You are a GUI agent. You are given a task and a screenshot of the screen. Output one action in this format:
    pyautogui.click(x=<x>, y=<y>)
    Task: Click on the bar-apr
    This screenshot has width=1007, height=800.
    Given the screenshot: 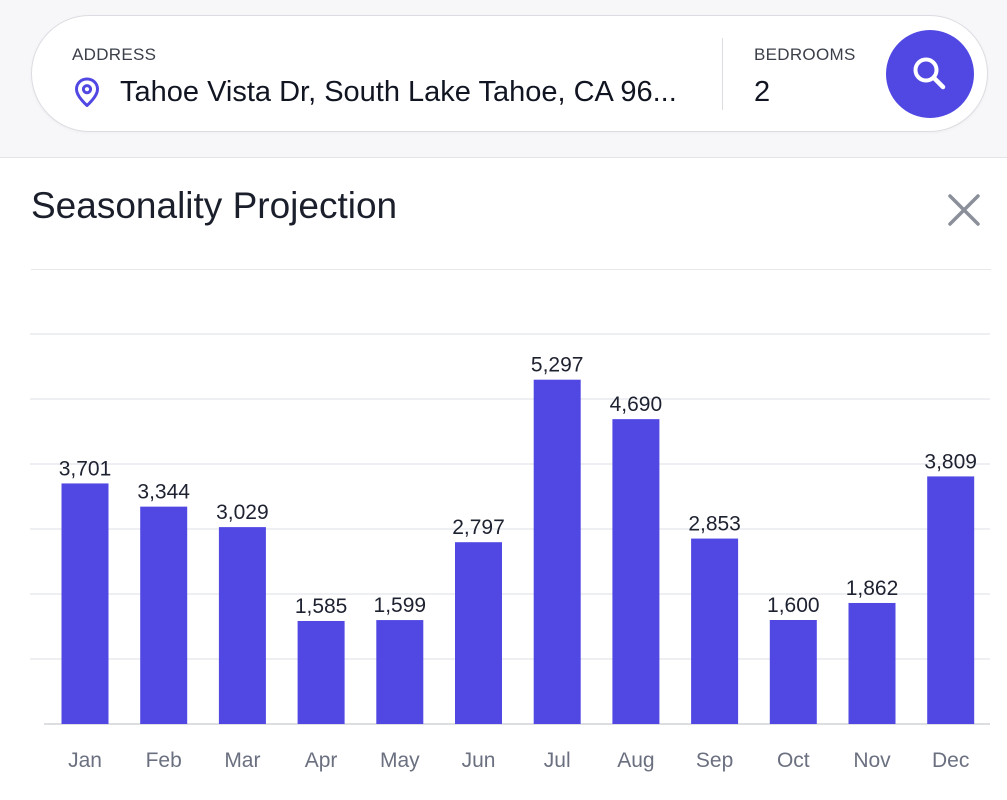 What is the action you would take?
    pyautogui.click(x=321, y=672)
    